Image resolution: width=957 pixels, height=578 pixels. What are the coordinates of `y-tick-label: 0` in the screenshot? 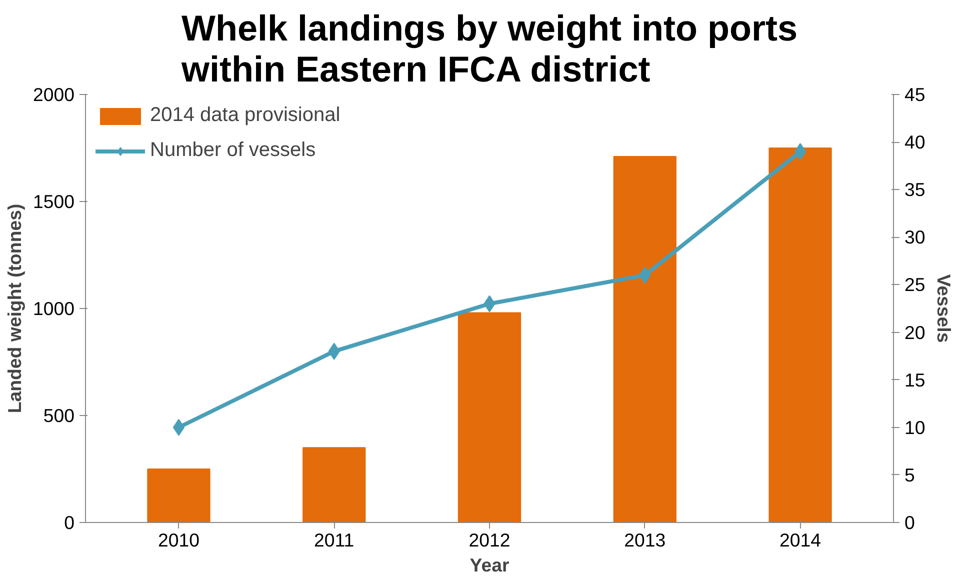 It's located at (69, 522).